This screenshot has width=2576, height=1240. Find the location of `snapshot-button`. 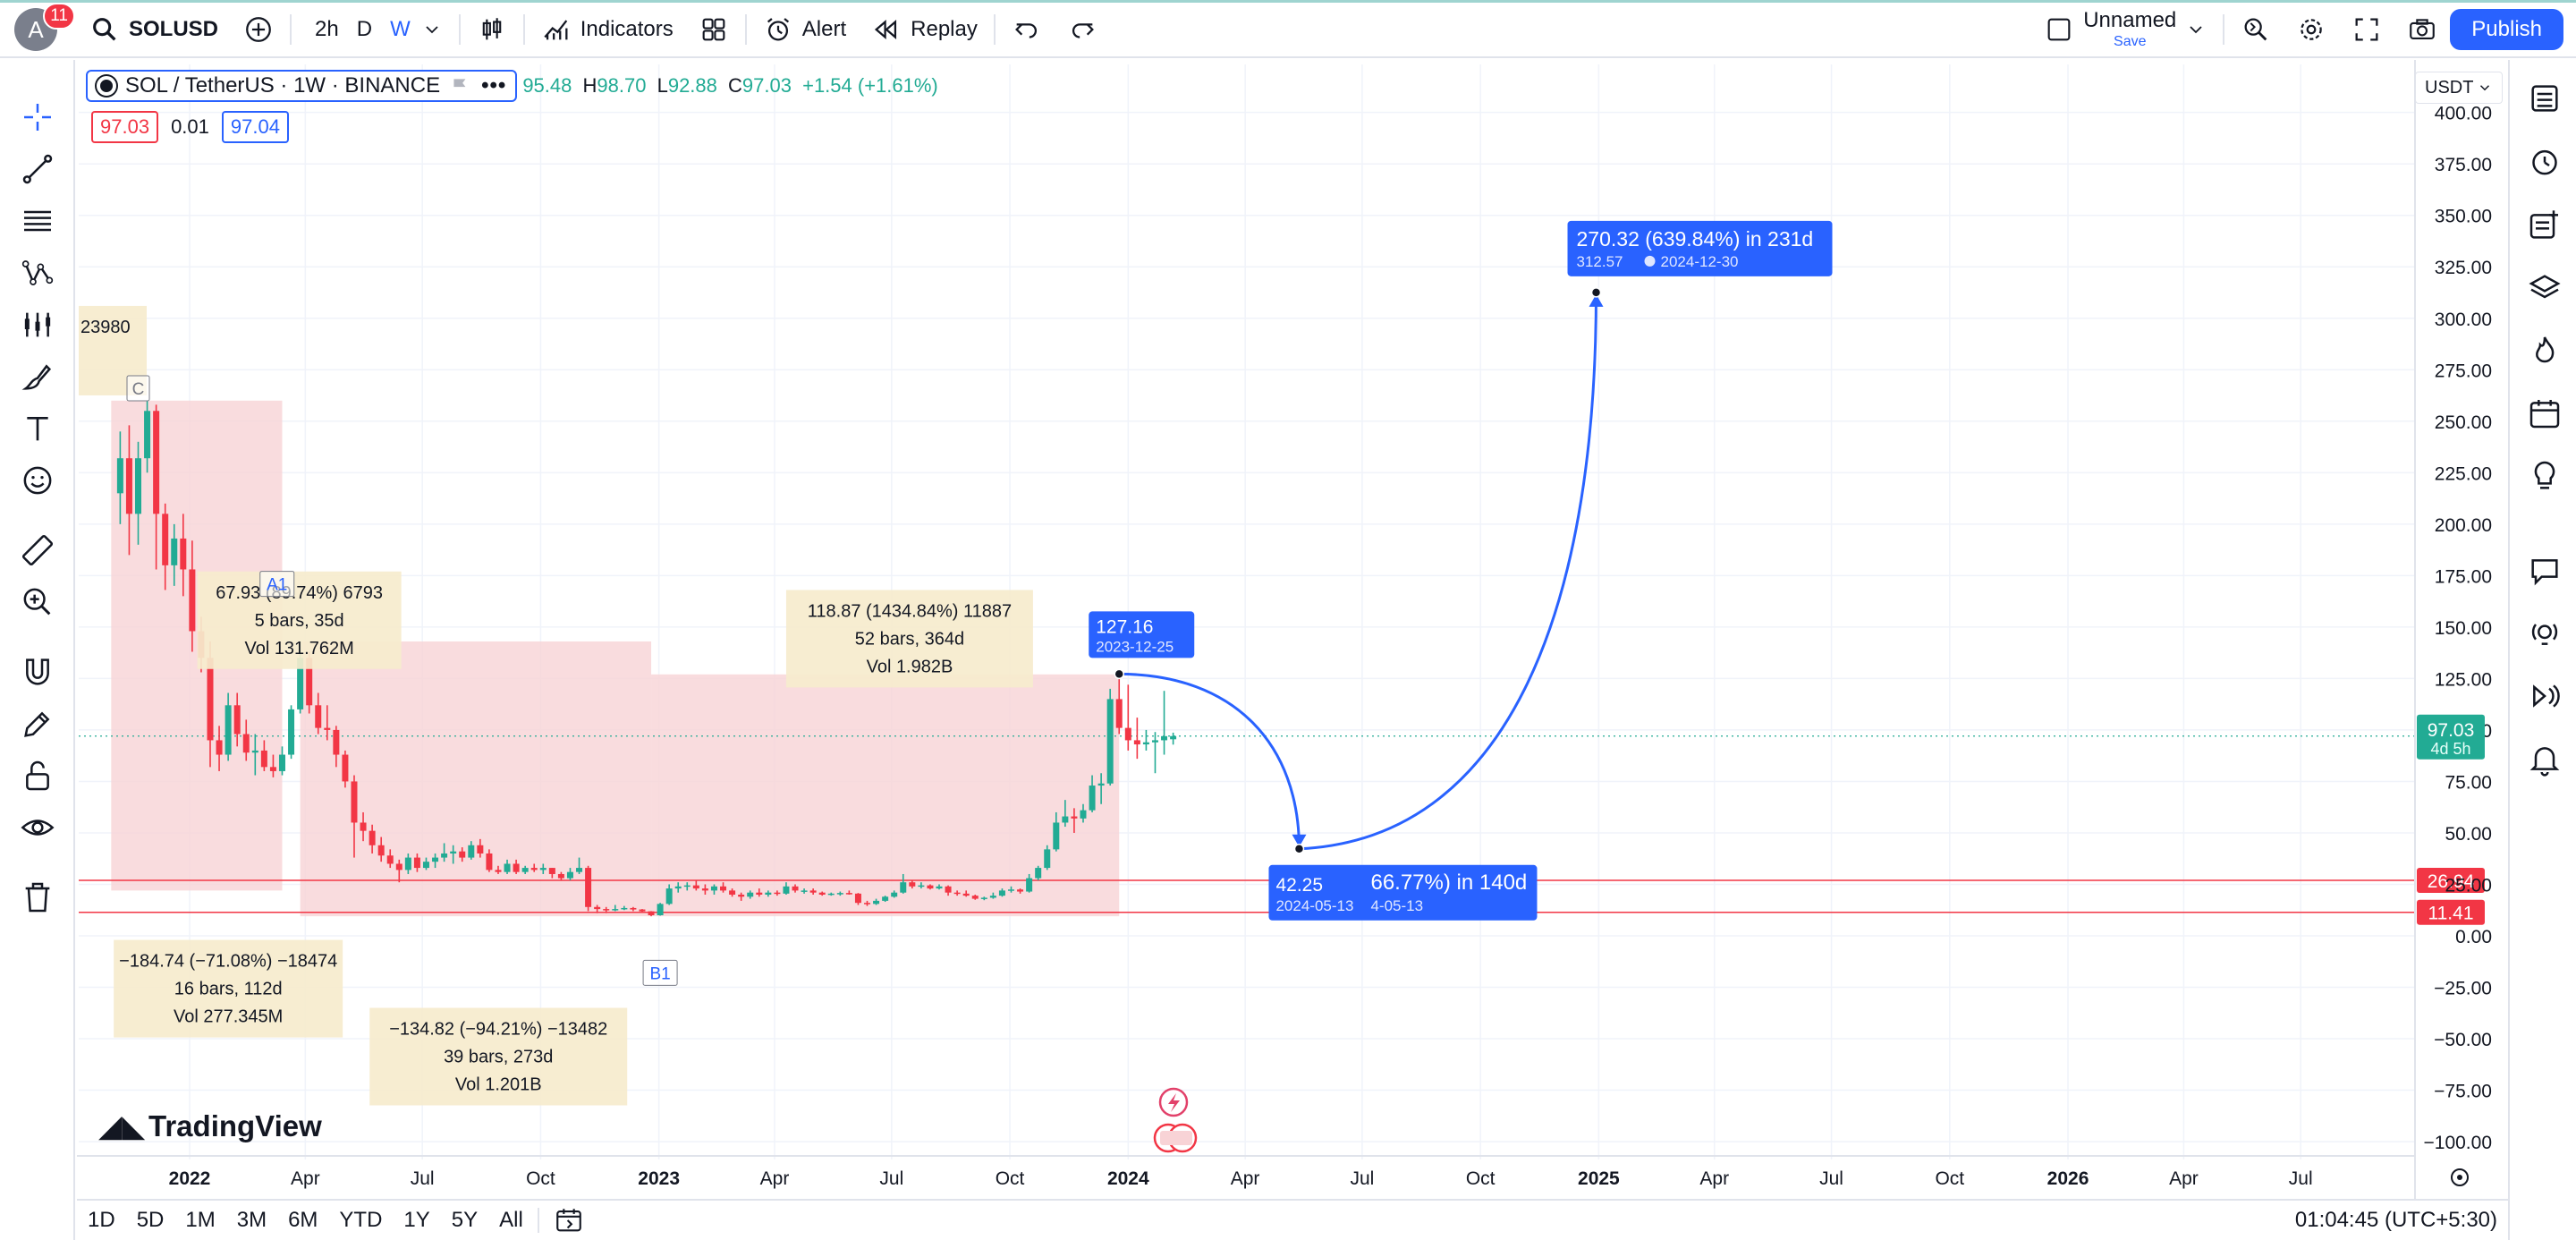

snapshot-button is located at coordinates (2422, 29).